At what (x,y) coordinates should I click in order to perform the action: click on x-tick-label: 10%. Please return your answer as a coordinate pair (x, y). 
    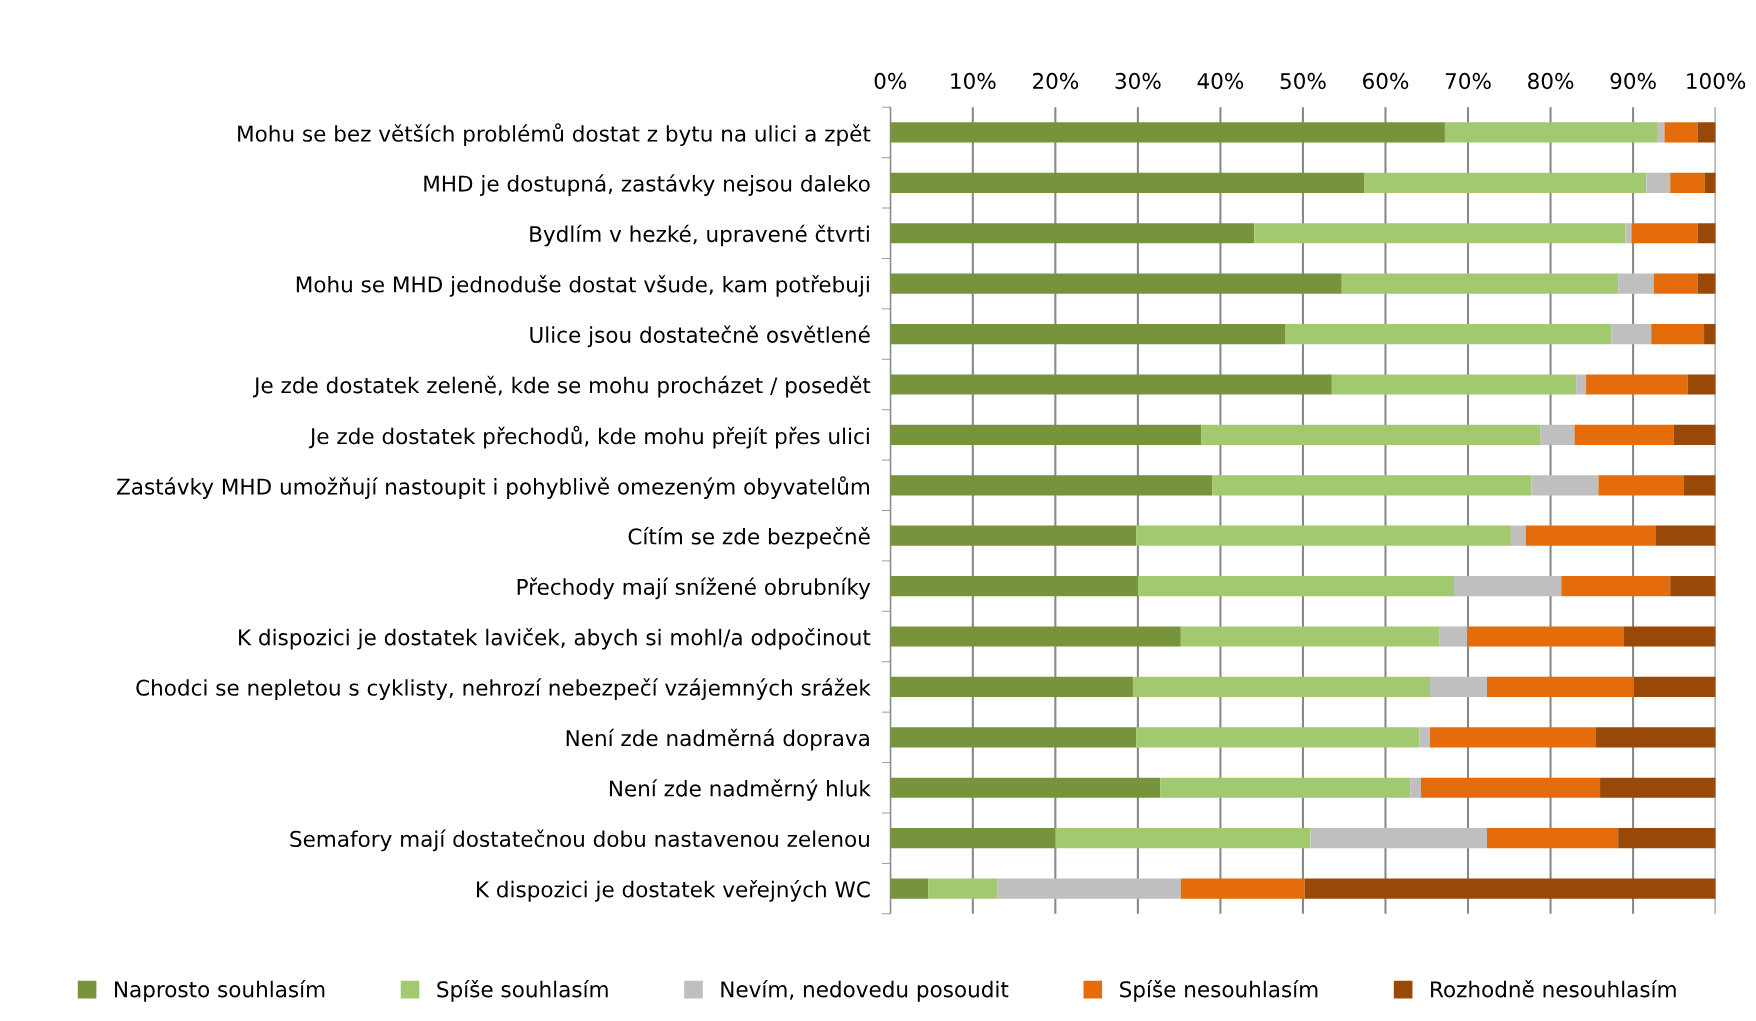
    Looking at the image, I should click on (973, 81).